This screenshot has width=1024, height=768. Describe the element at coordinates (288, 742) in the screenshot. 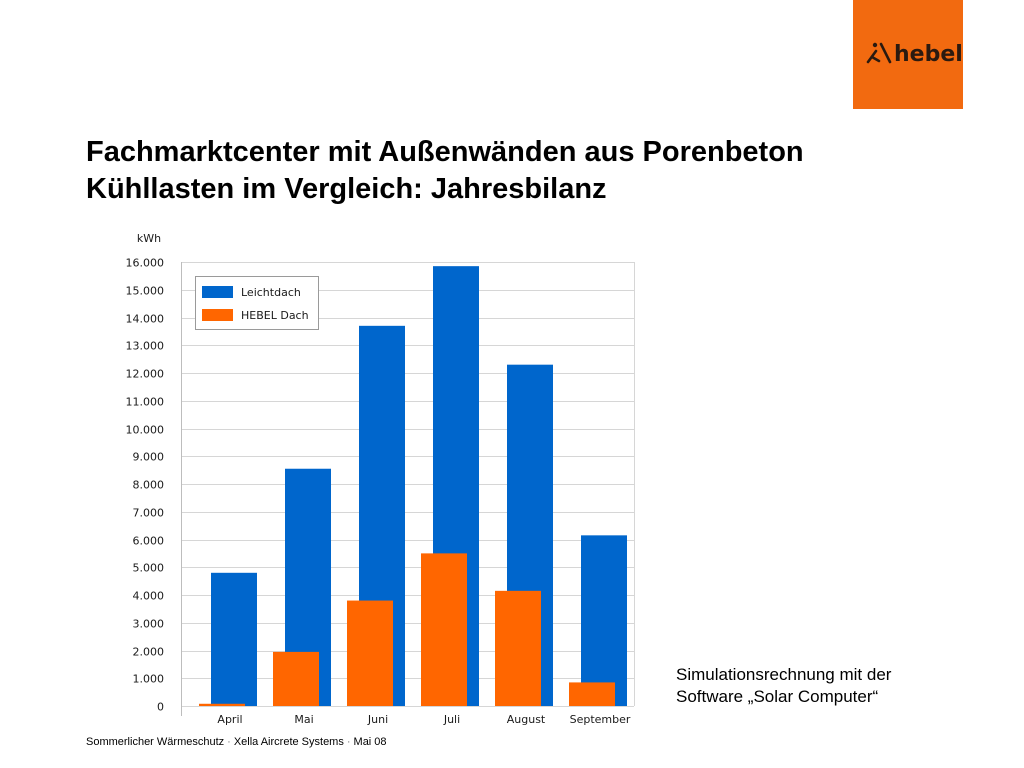

I see `footer-company: Xella Aircrete Systems` at that location.